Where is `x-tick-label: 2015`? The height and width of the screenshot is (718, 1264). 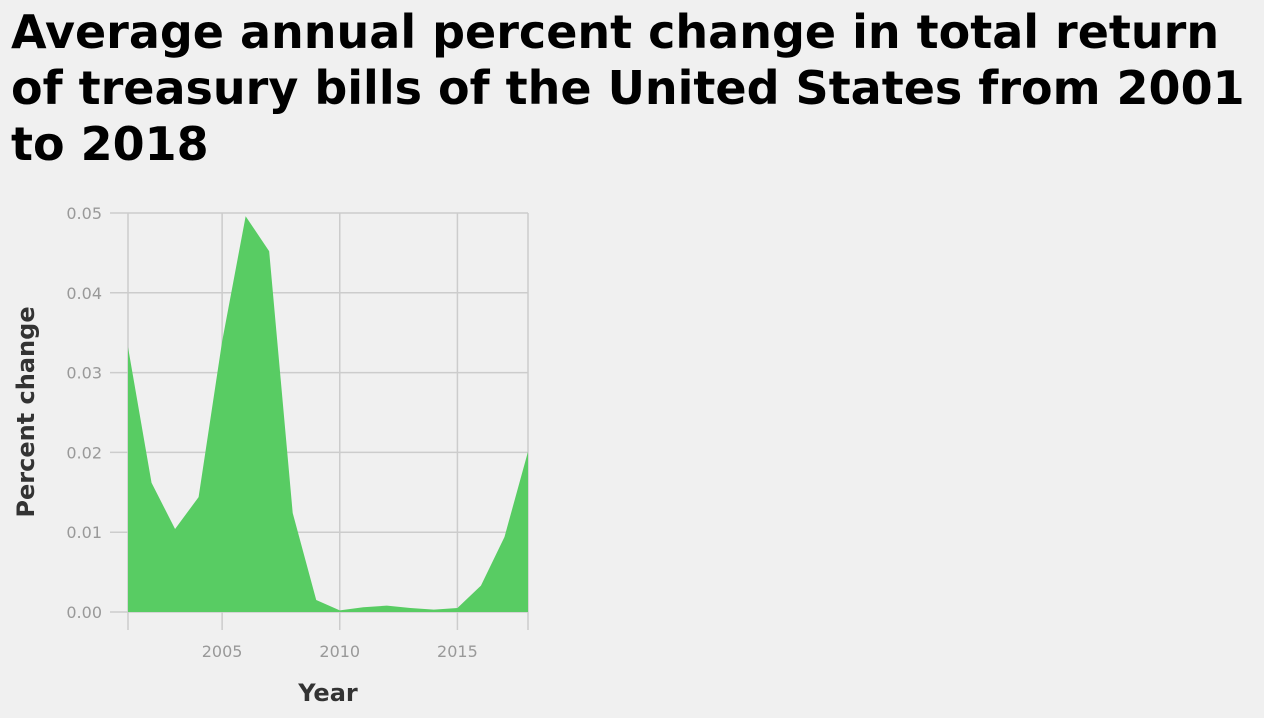
x-tick-label: 2015 is located at coordinates (457, 651).